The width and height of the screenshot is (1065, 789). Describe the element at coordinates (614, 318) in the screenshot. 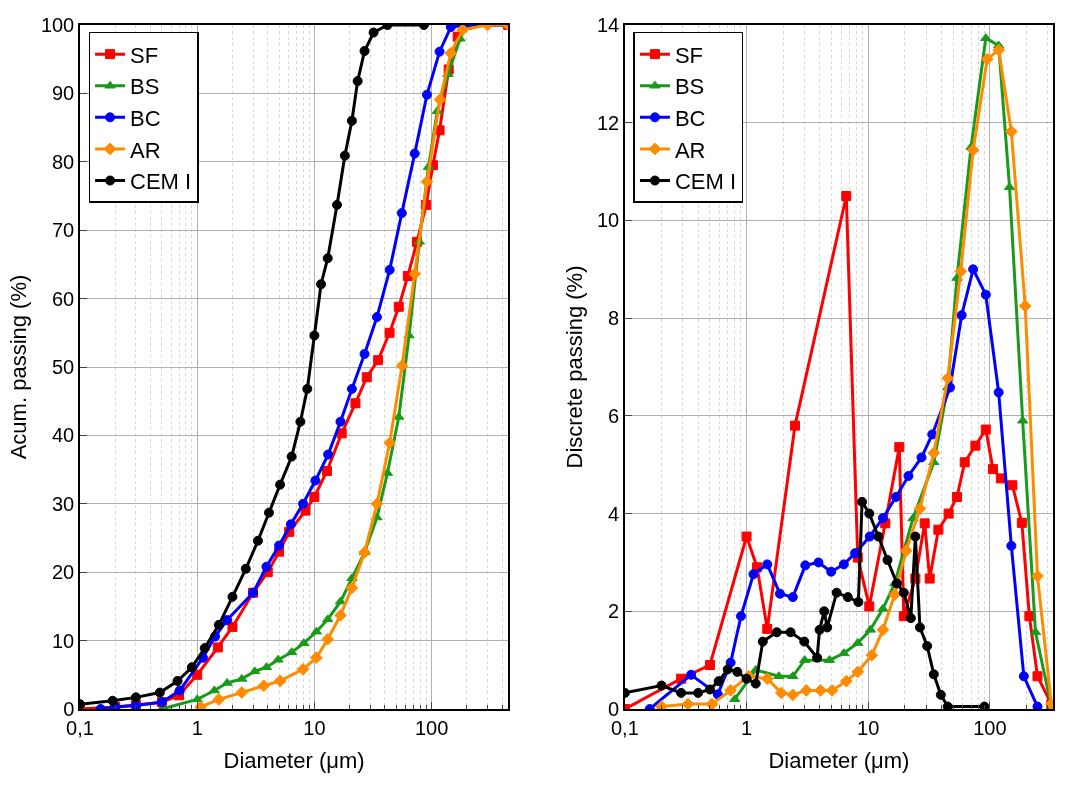

I see `y-tick-label: 8` at that location.